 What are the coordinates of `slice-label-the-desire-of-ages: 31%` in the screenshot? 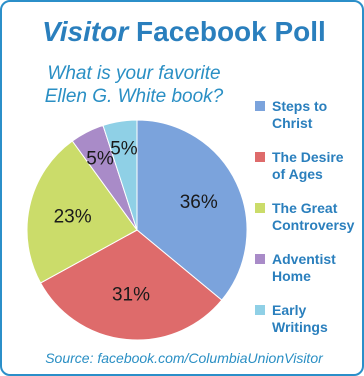 It's located at (131, 295).